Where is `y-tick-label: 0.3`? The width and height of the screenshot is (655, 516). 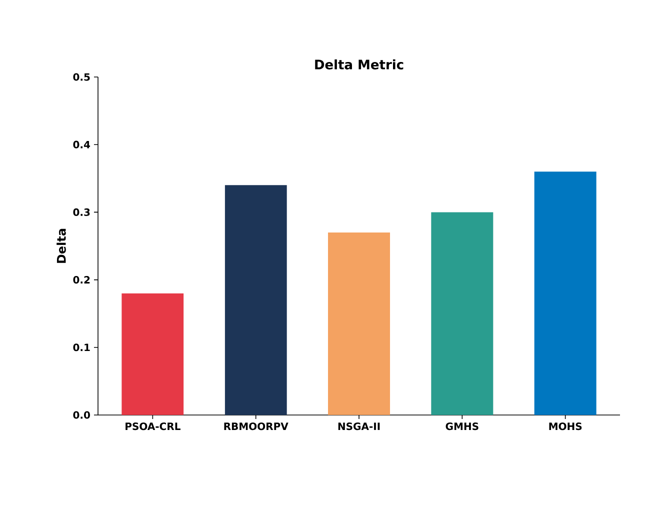
y-tick-label: 0.3 is located at coordinates (81, 212).